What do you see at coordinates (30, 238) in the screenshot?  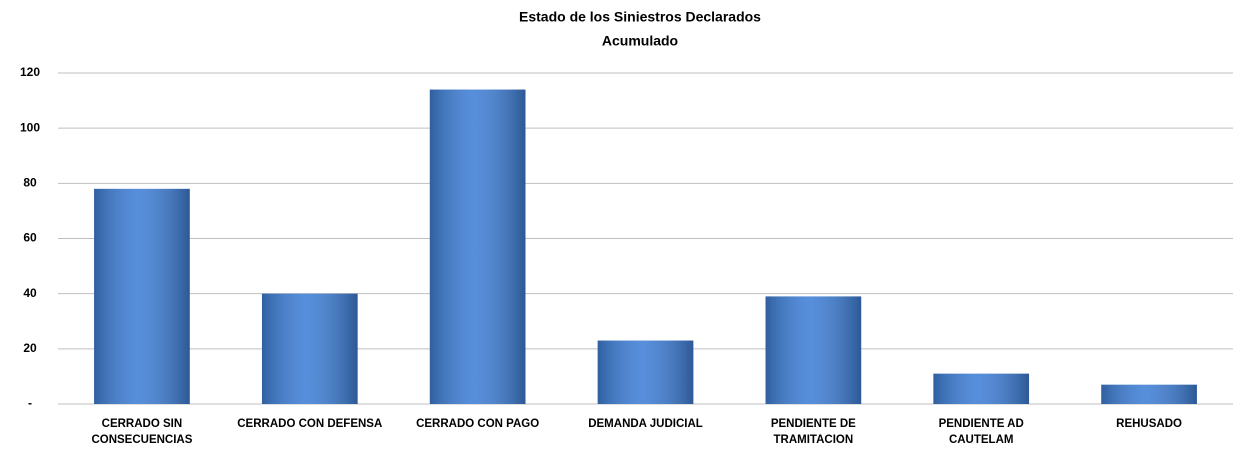 I see `y-tick-label: 60` at bounding box center [30, 238].